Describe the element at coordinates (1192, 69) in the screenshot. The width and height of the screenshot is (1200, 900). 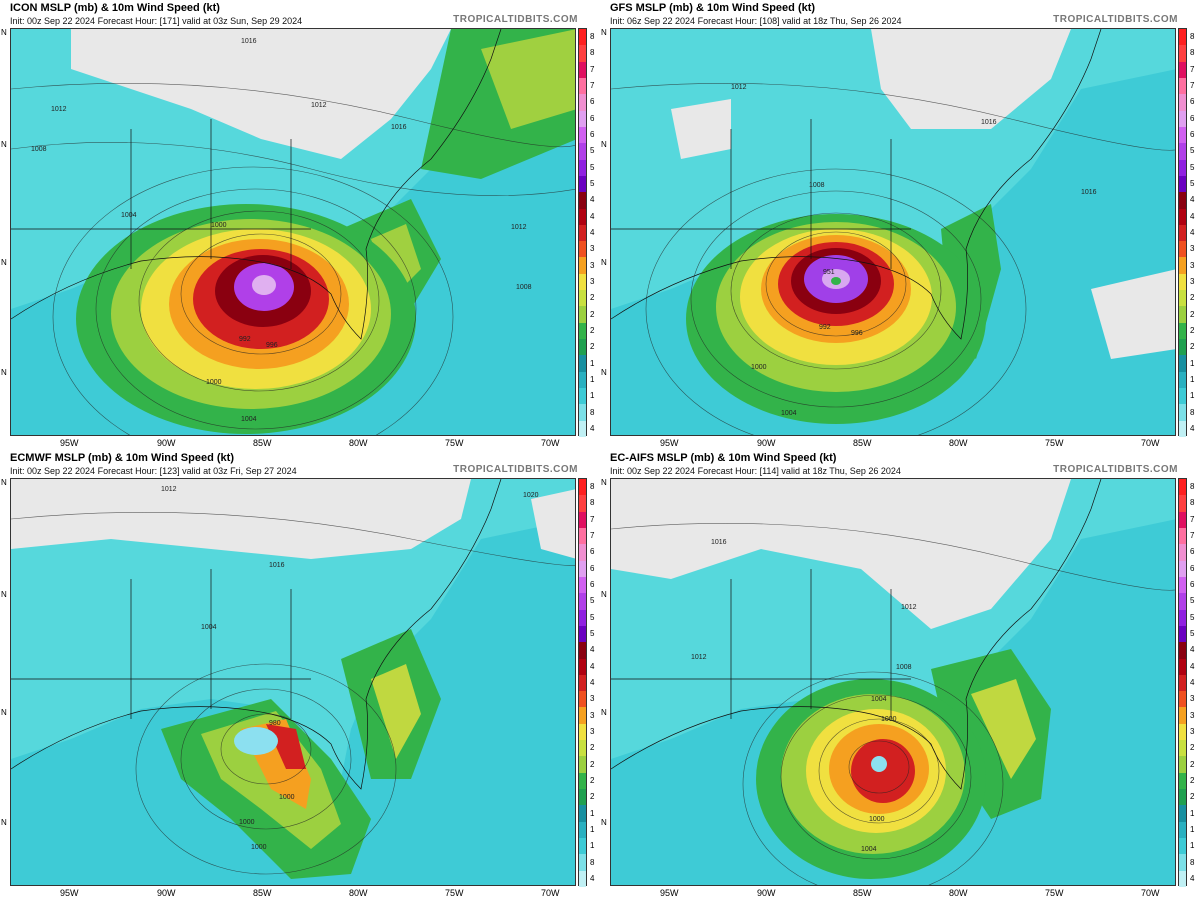
I see `colorbar-label: 7` at that location.